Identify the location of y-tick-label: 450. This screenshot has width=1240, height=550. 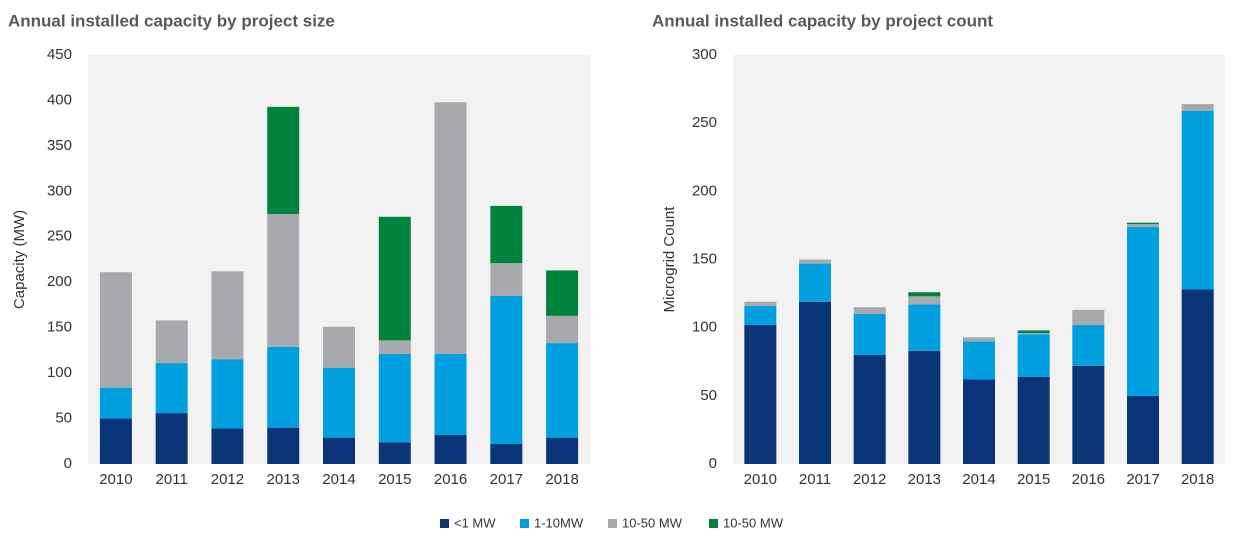
(59, 54).